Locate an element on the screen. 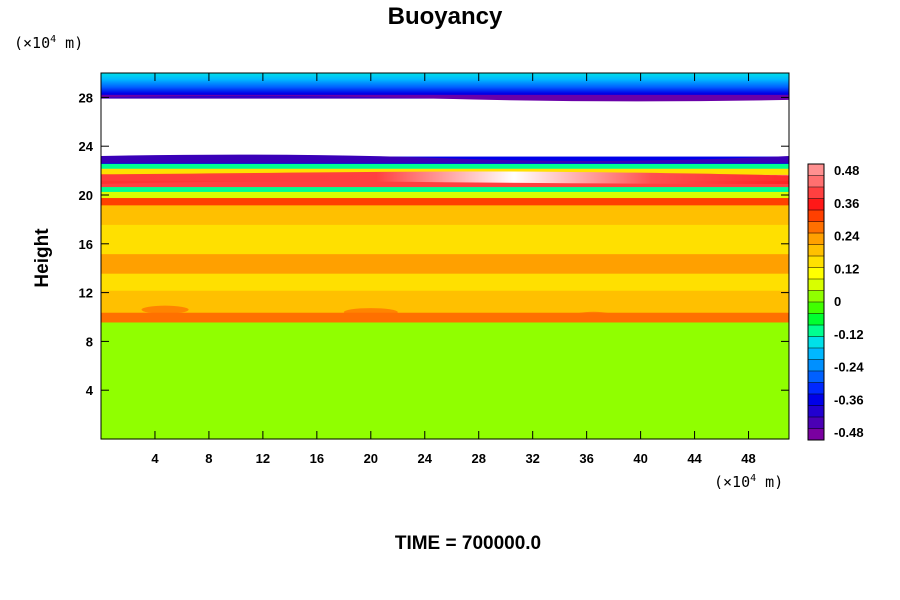 The width and height of the screenshot is (900, 600). y-unit-suffix: m) is located at coordinates (69, 43).